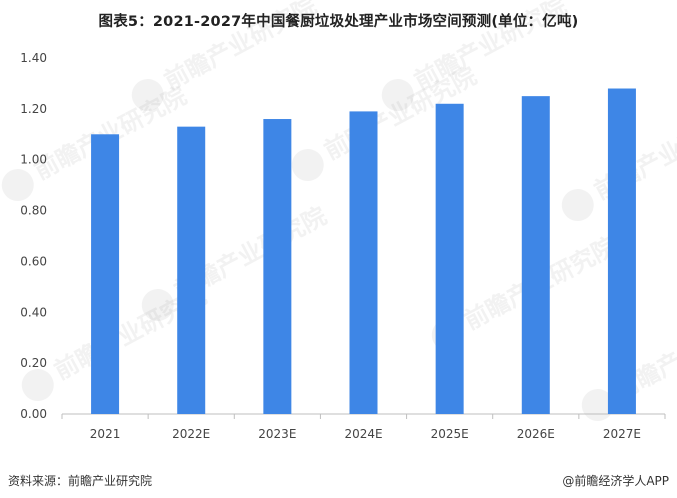  I want to click on watermark: 前瞻产业研究院, so click(226, 56).